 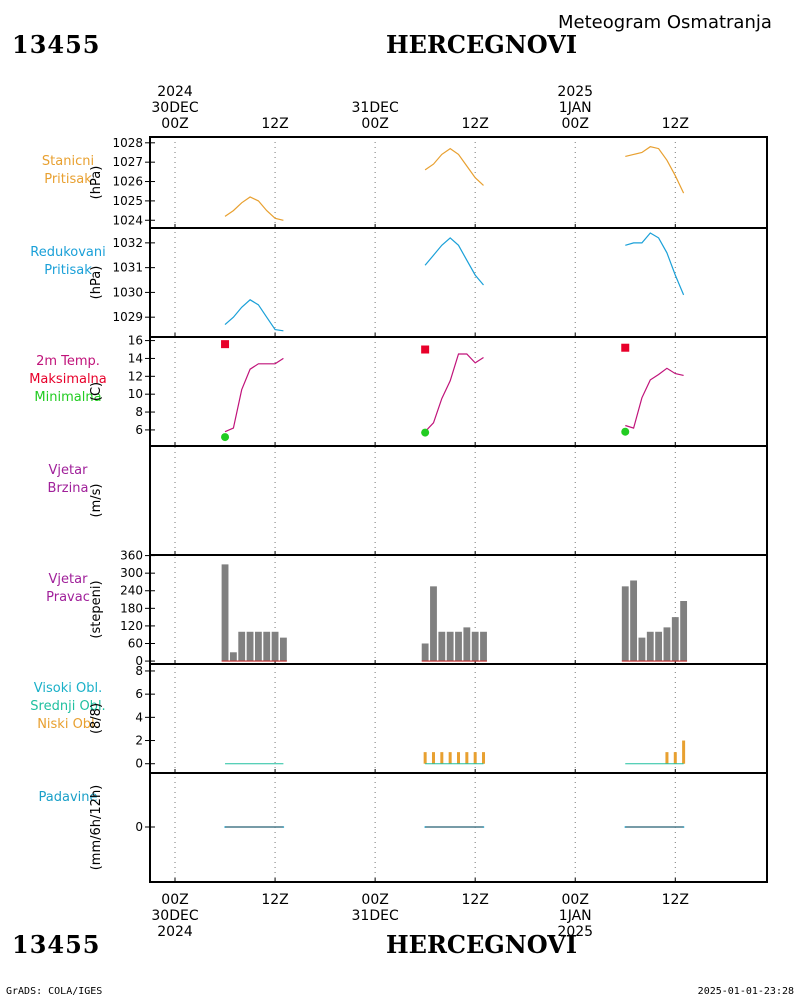 I want to click on panel-label: Pritisak, so click(x=68, y=179).